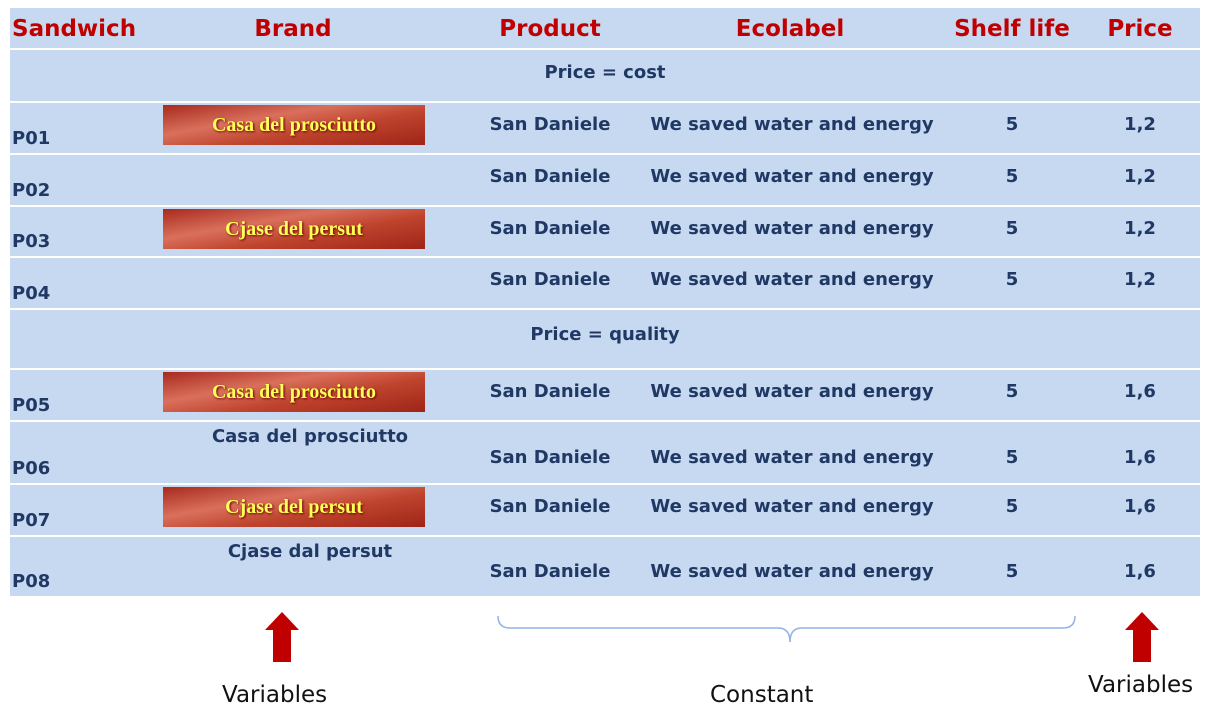  Describe the element at coordinates (31, 520) in the screenshot. I see `sandwich-id: P07` at that location.